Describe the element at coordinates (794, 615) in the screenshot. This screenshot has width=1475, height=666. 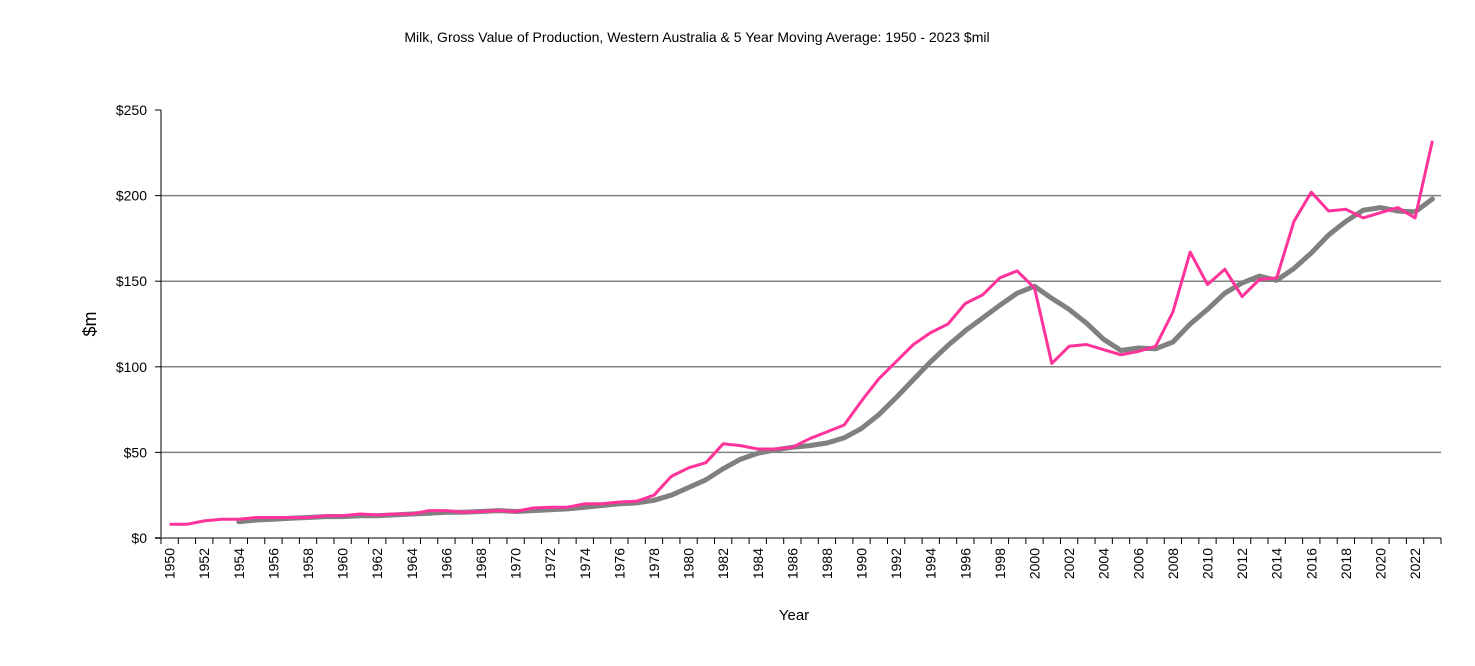
I see `x-axis-label: Year` at that location.